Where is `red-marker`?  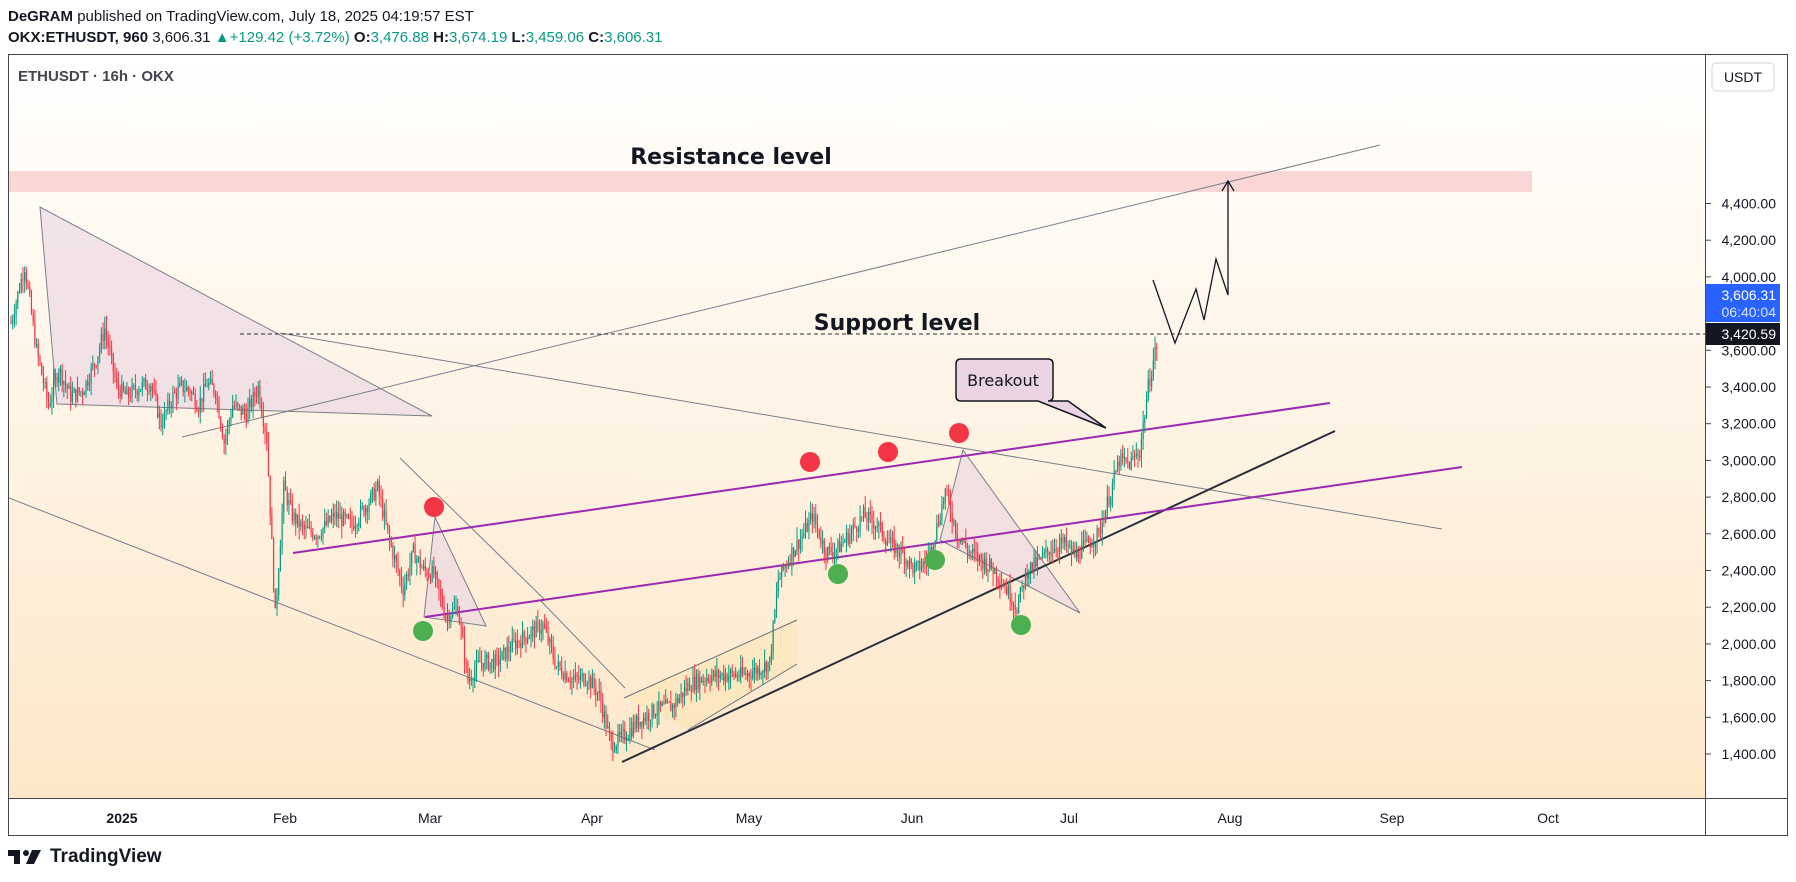
red-marker is located at coordinates (959, 433).